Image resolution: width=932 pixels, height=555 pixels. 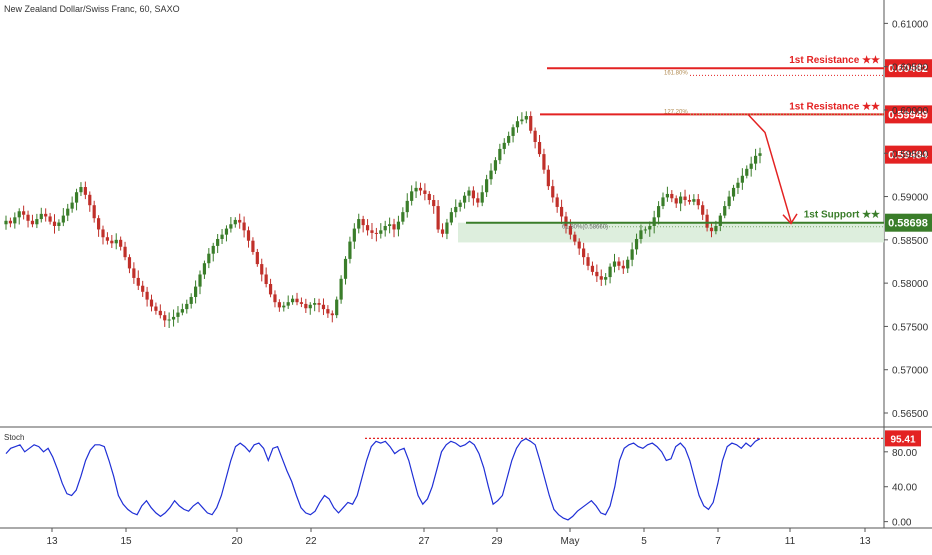 I want to click on stoch-tick-label: 0.00, so click(x=902, y=523).